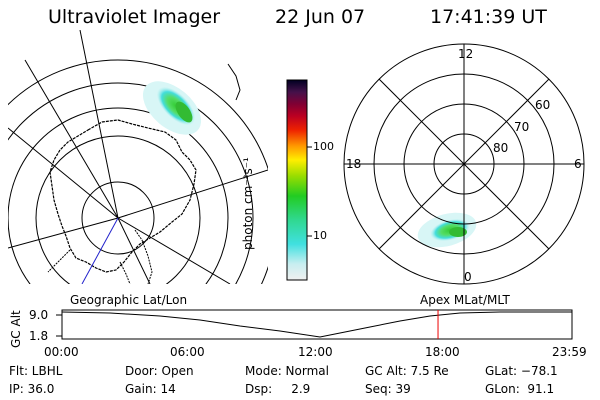  I want to click on color-bar, so click(297, 180).